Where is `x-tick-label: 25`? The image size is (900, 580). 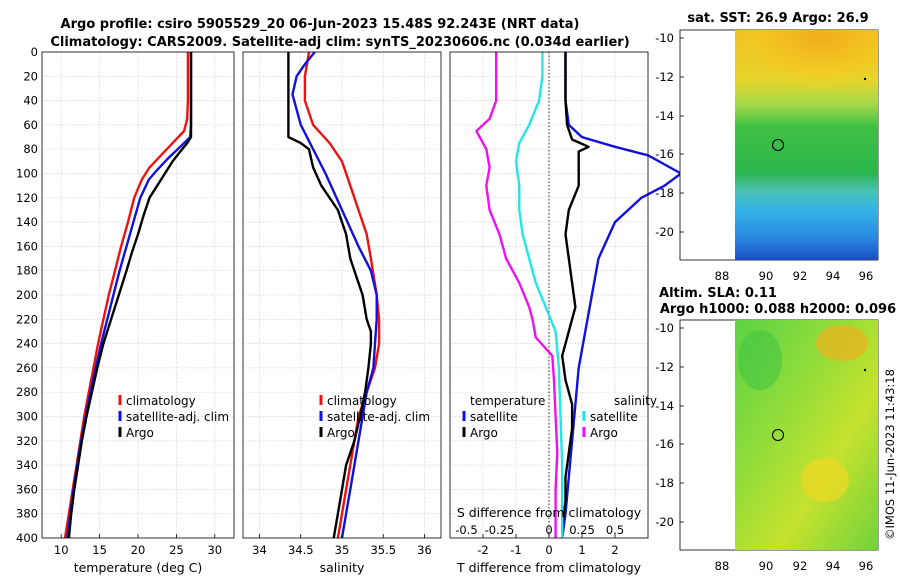 x-tick-label: 25 is located at coordinates (176, 550).